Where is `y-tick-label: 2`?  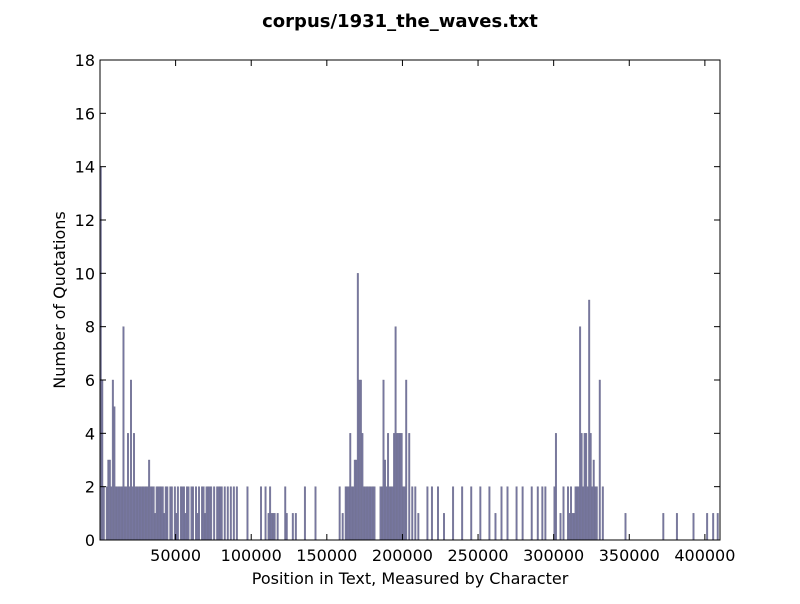
y-tick-label: 2 is located at coordinates (90, 487).